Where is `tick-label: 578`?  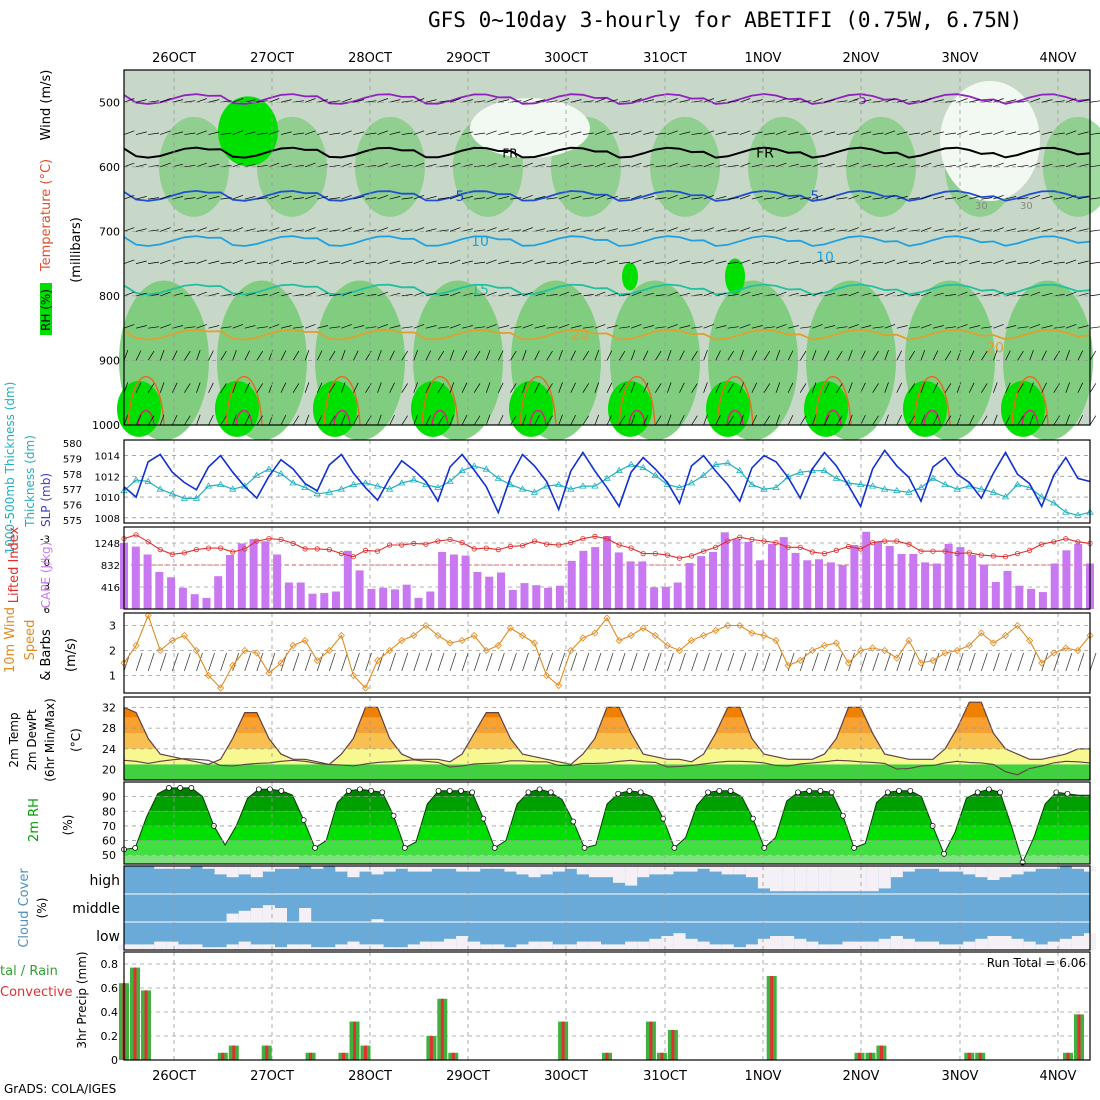
tick-label: 578 is located at coordinates (72, 475).